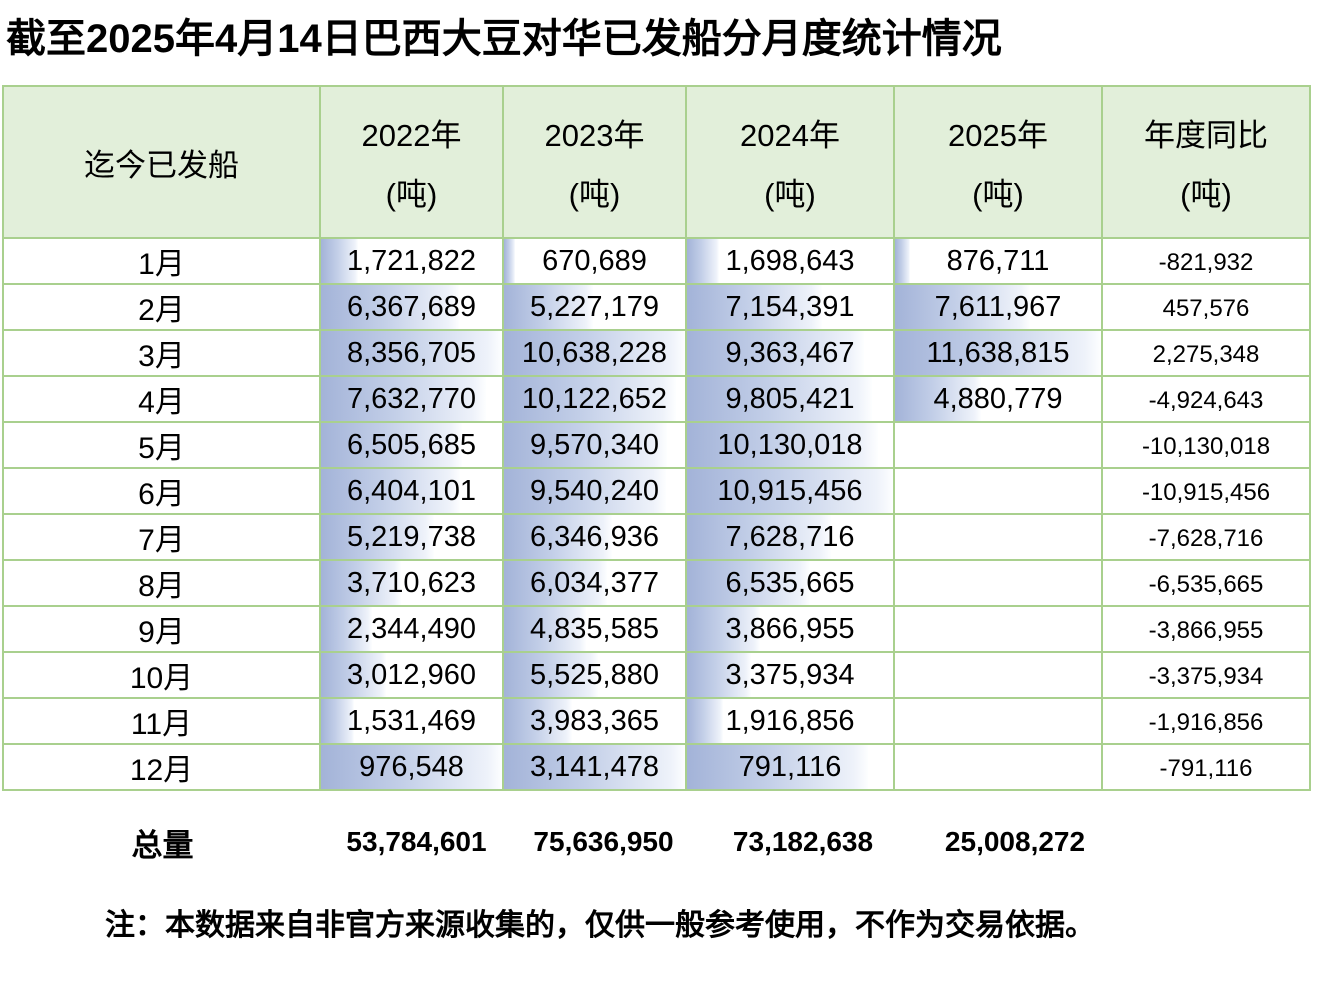  I want to click on yoy-cell: -4,924,643, so click(1206, 399).